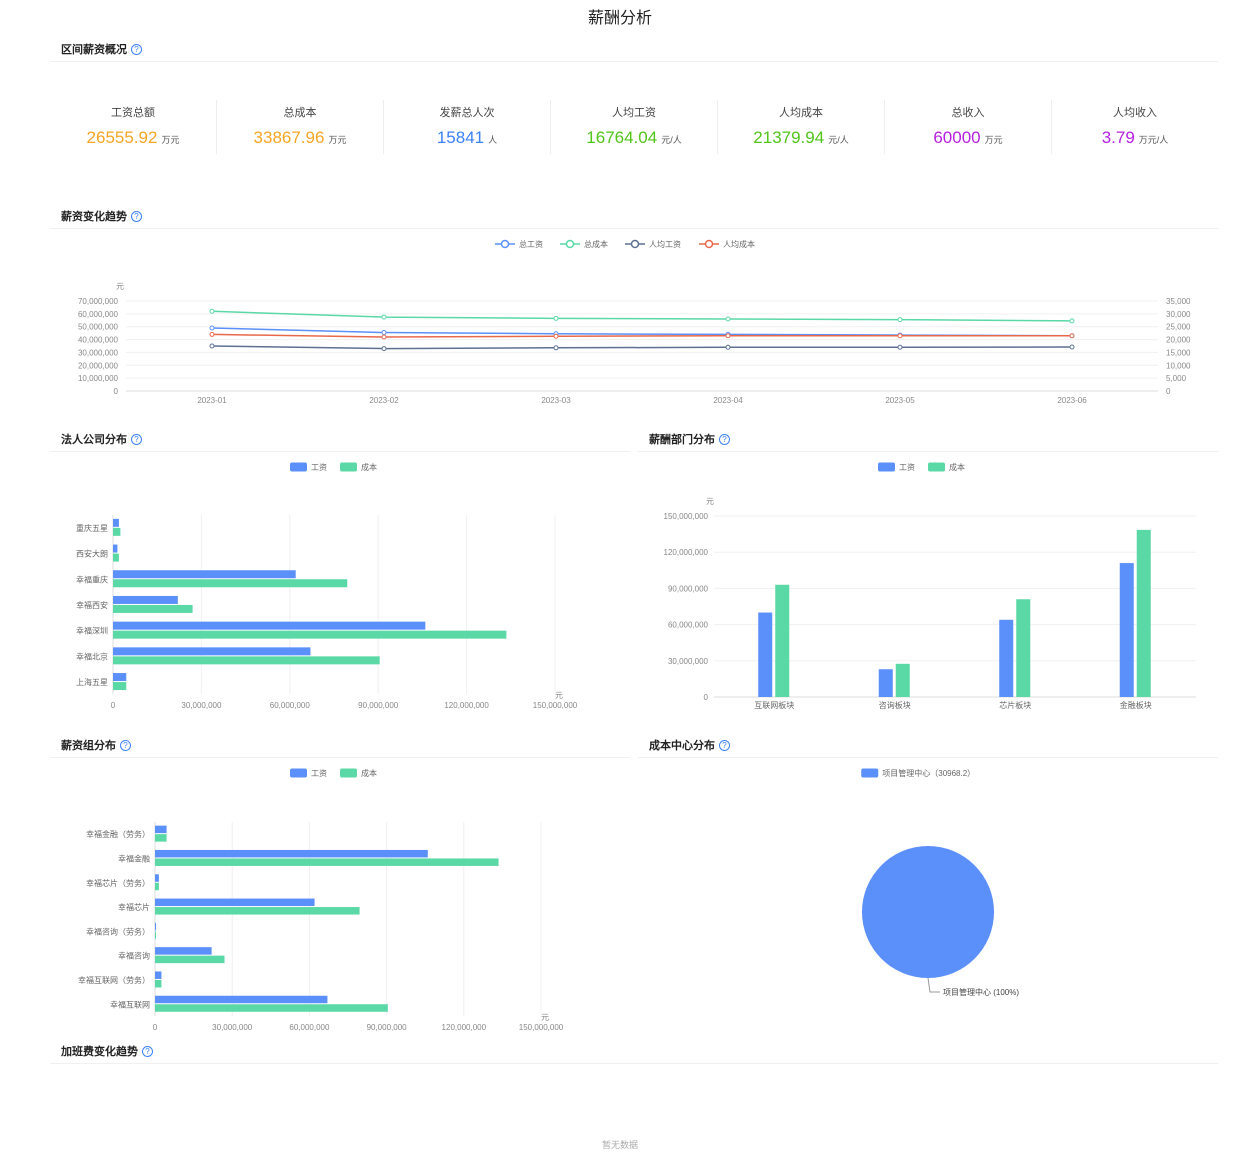 This screenshot has width=1240, height=1160. What do you see at coordinates (98, 378) in the screenshot?
I see `y-tick-label: 10,000,000` at bounding box center [98, 378].